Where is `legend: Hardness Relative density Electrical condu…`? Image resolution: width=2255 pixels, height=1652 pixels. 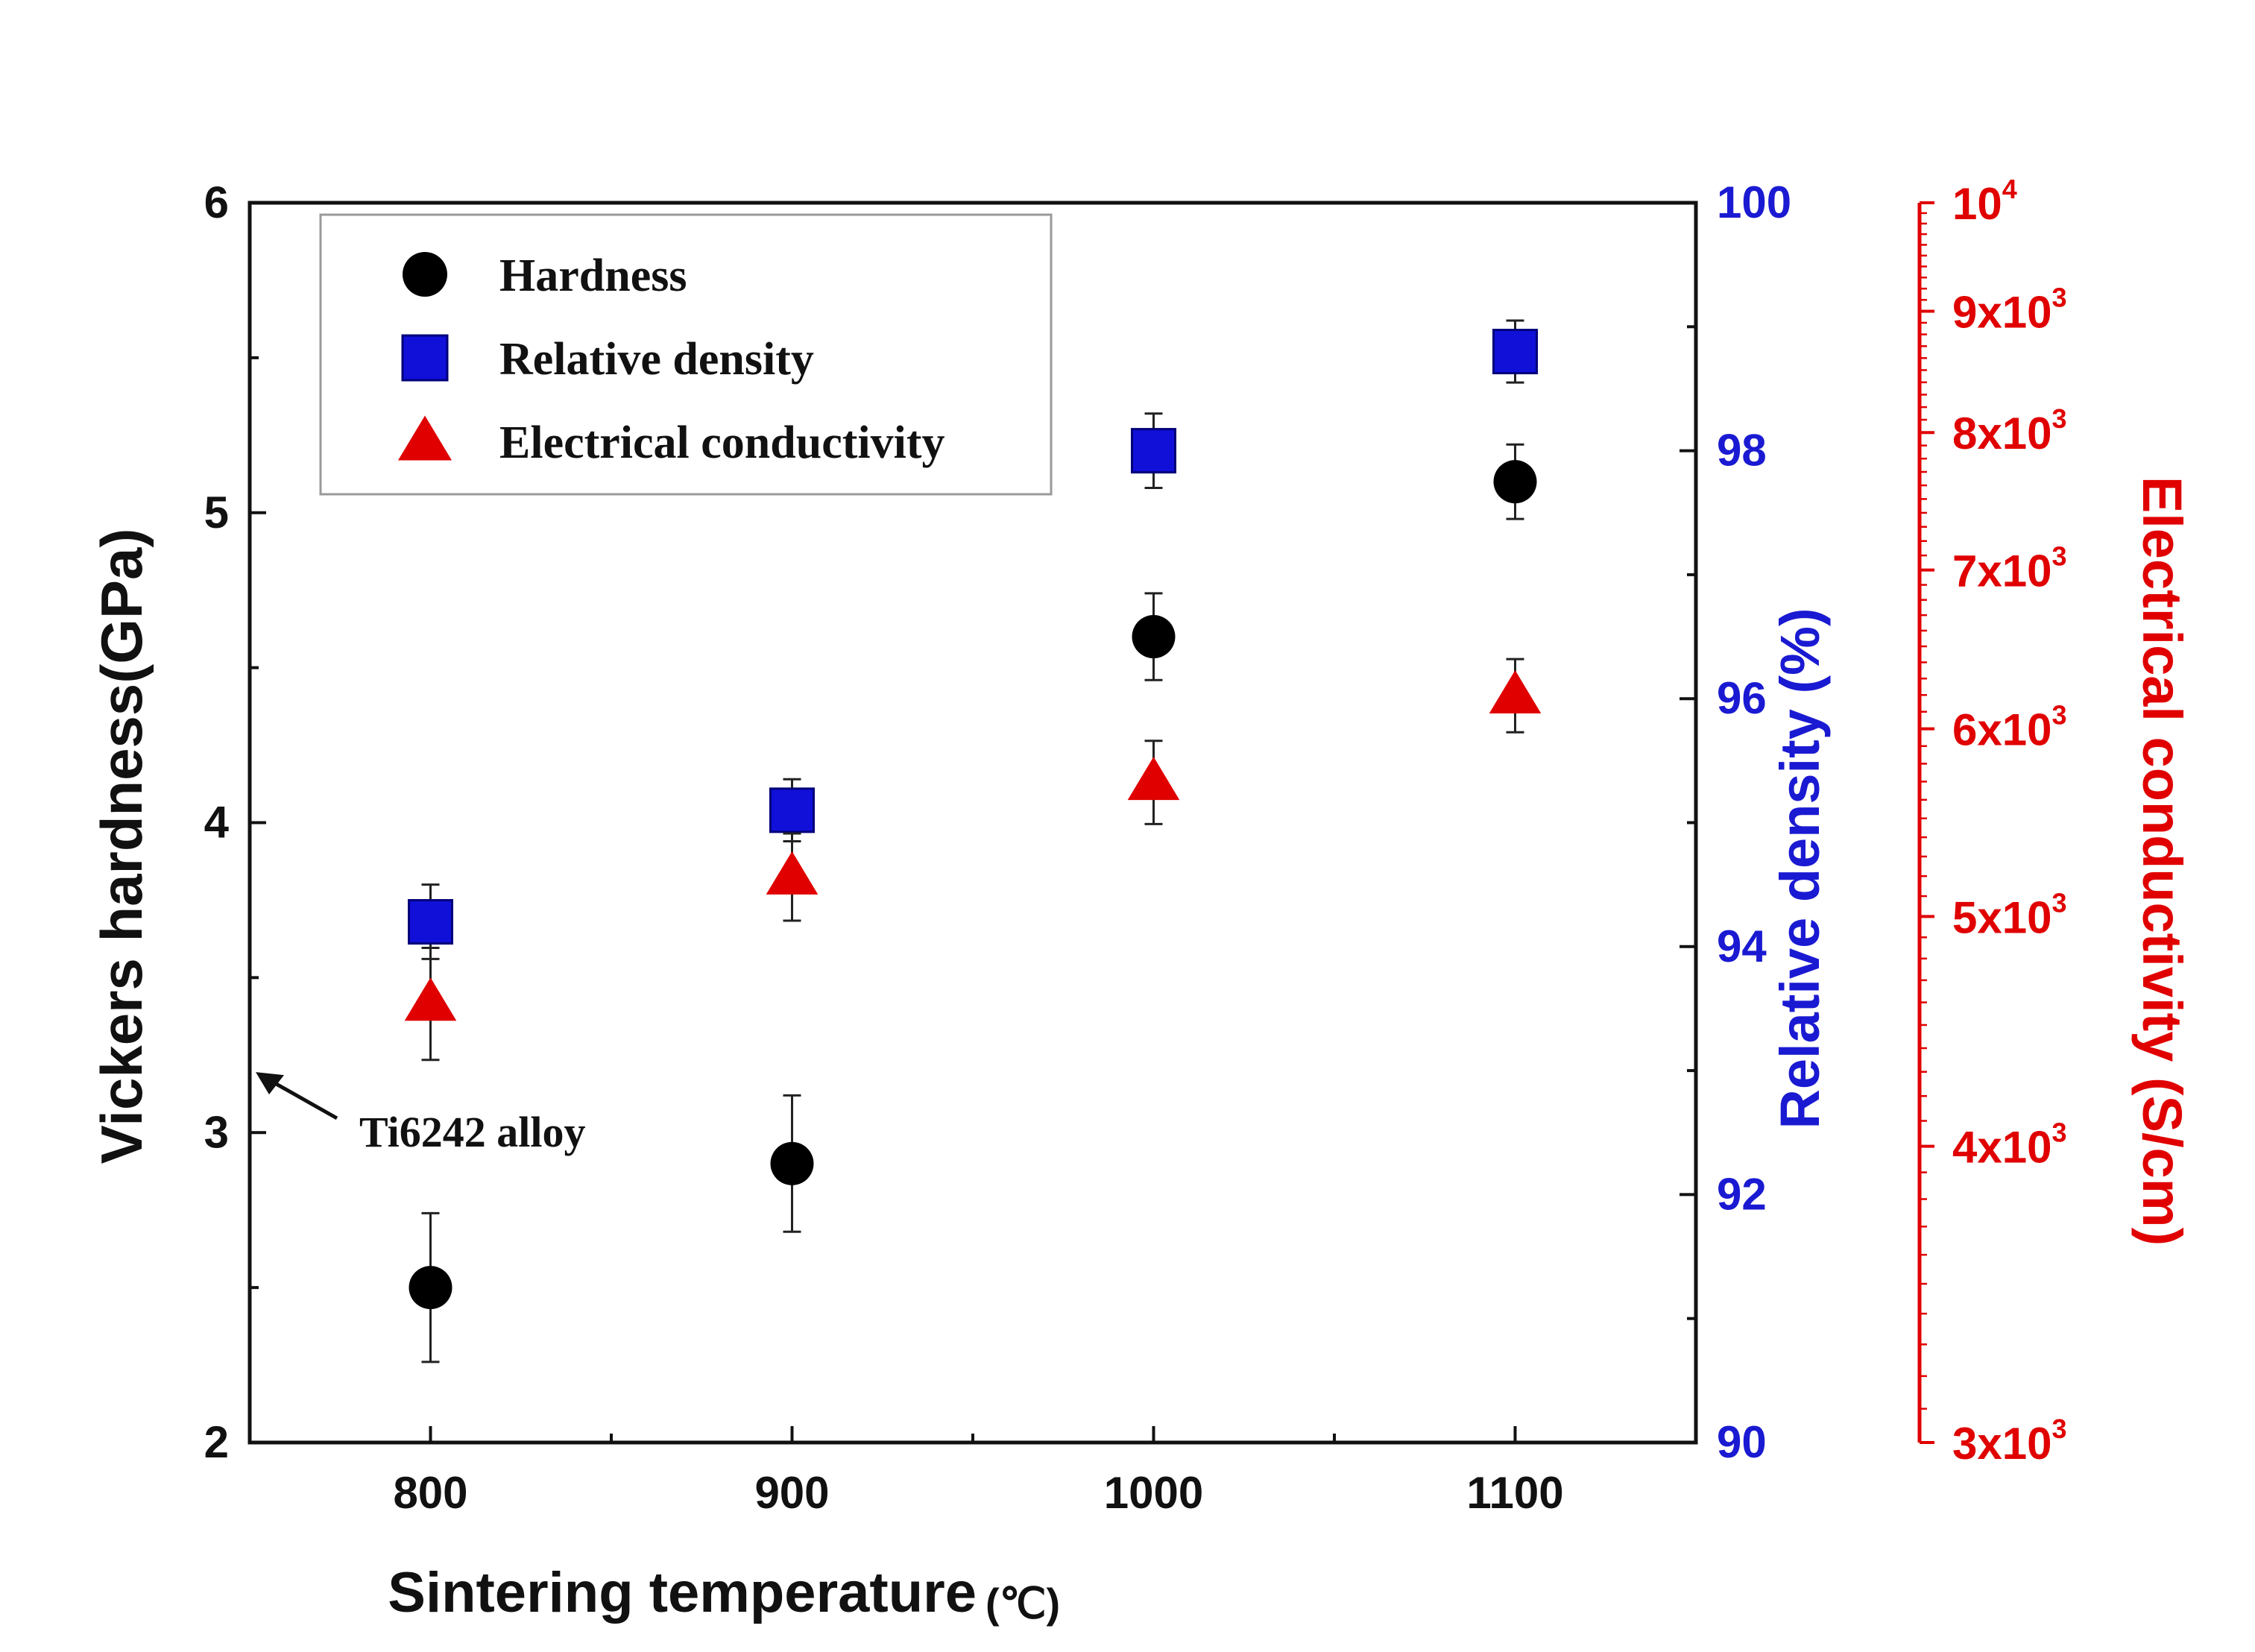 legend: Hardness Relative density Electrical condu… is located at coordinates (686, 354).